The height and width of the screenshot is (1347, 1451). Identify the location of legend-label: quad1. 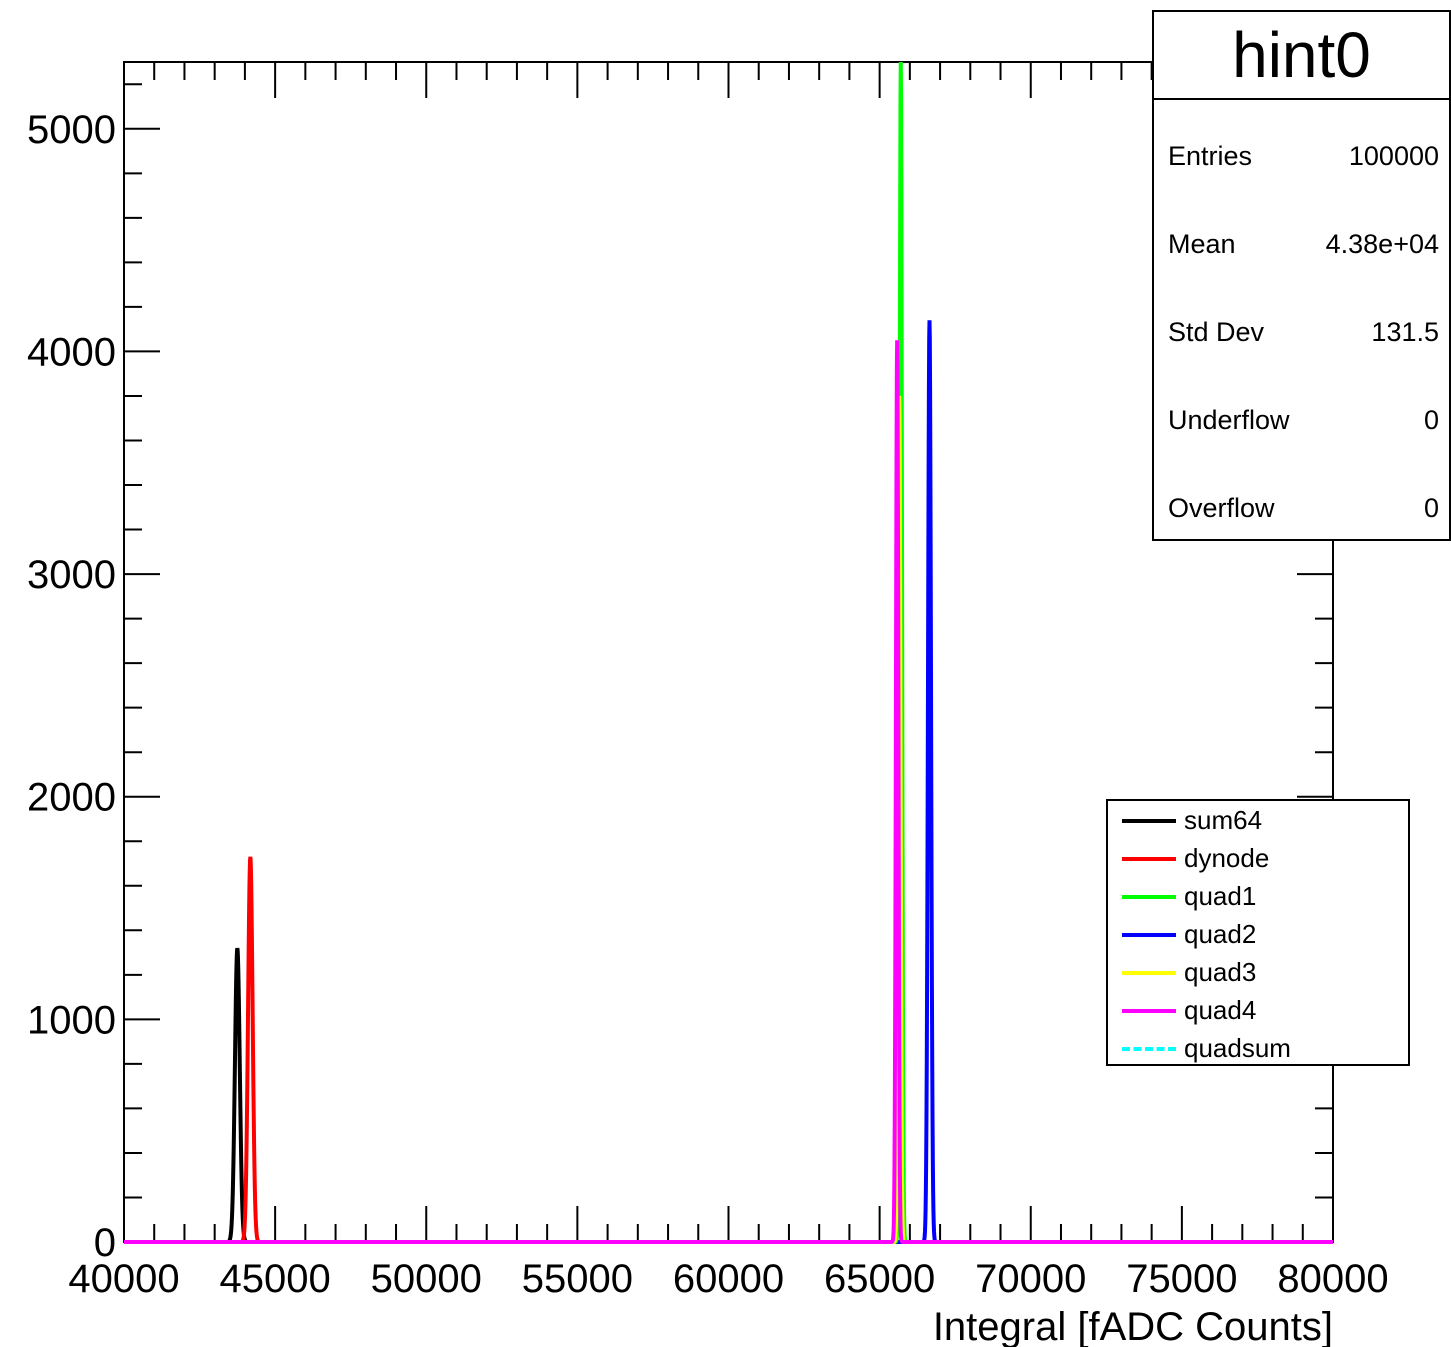
(1220, 896).